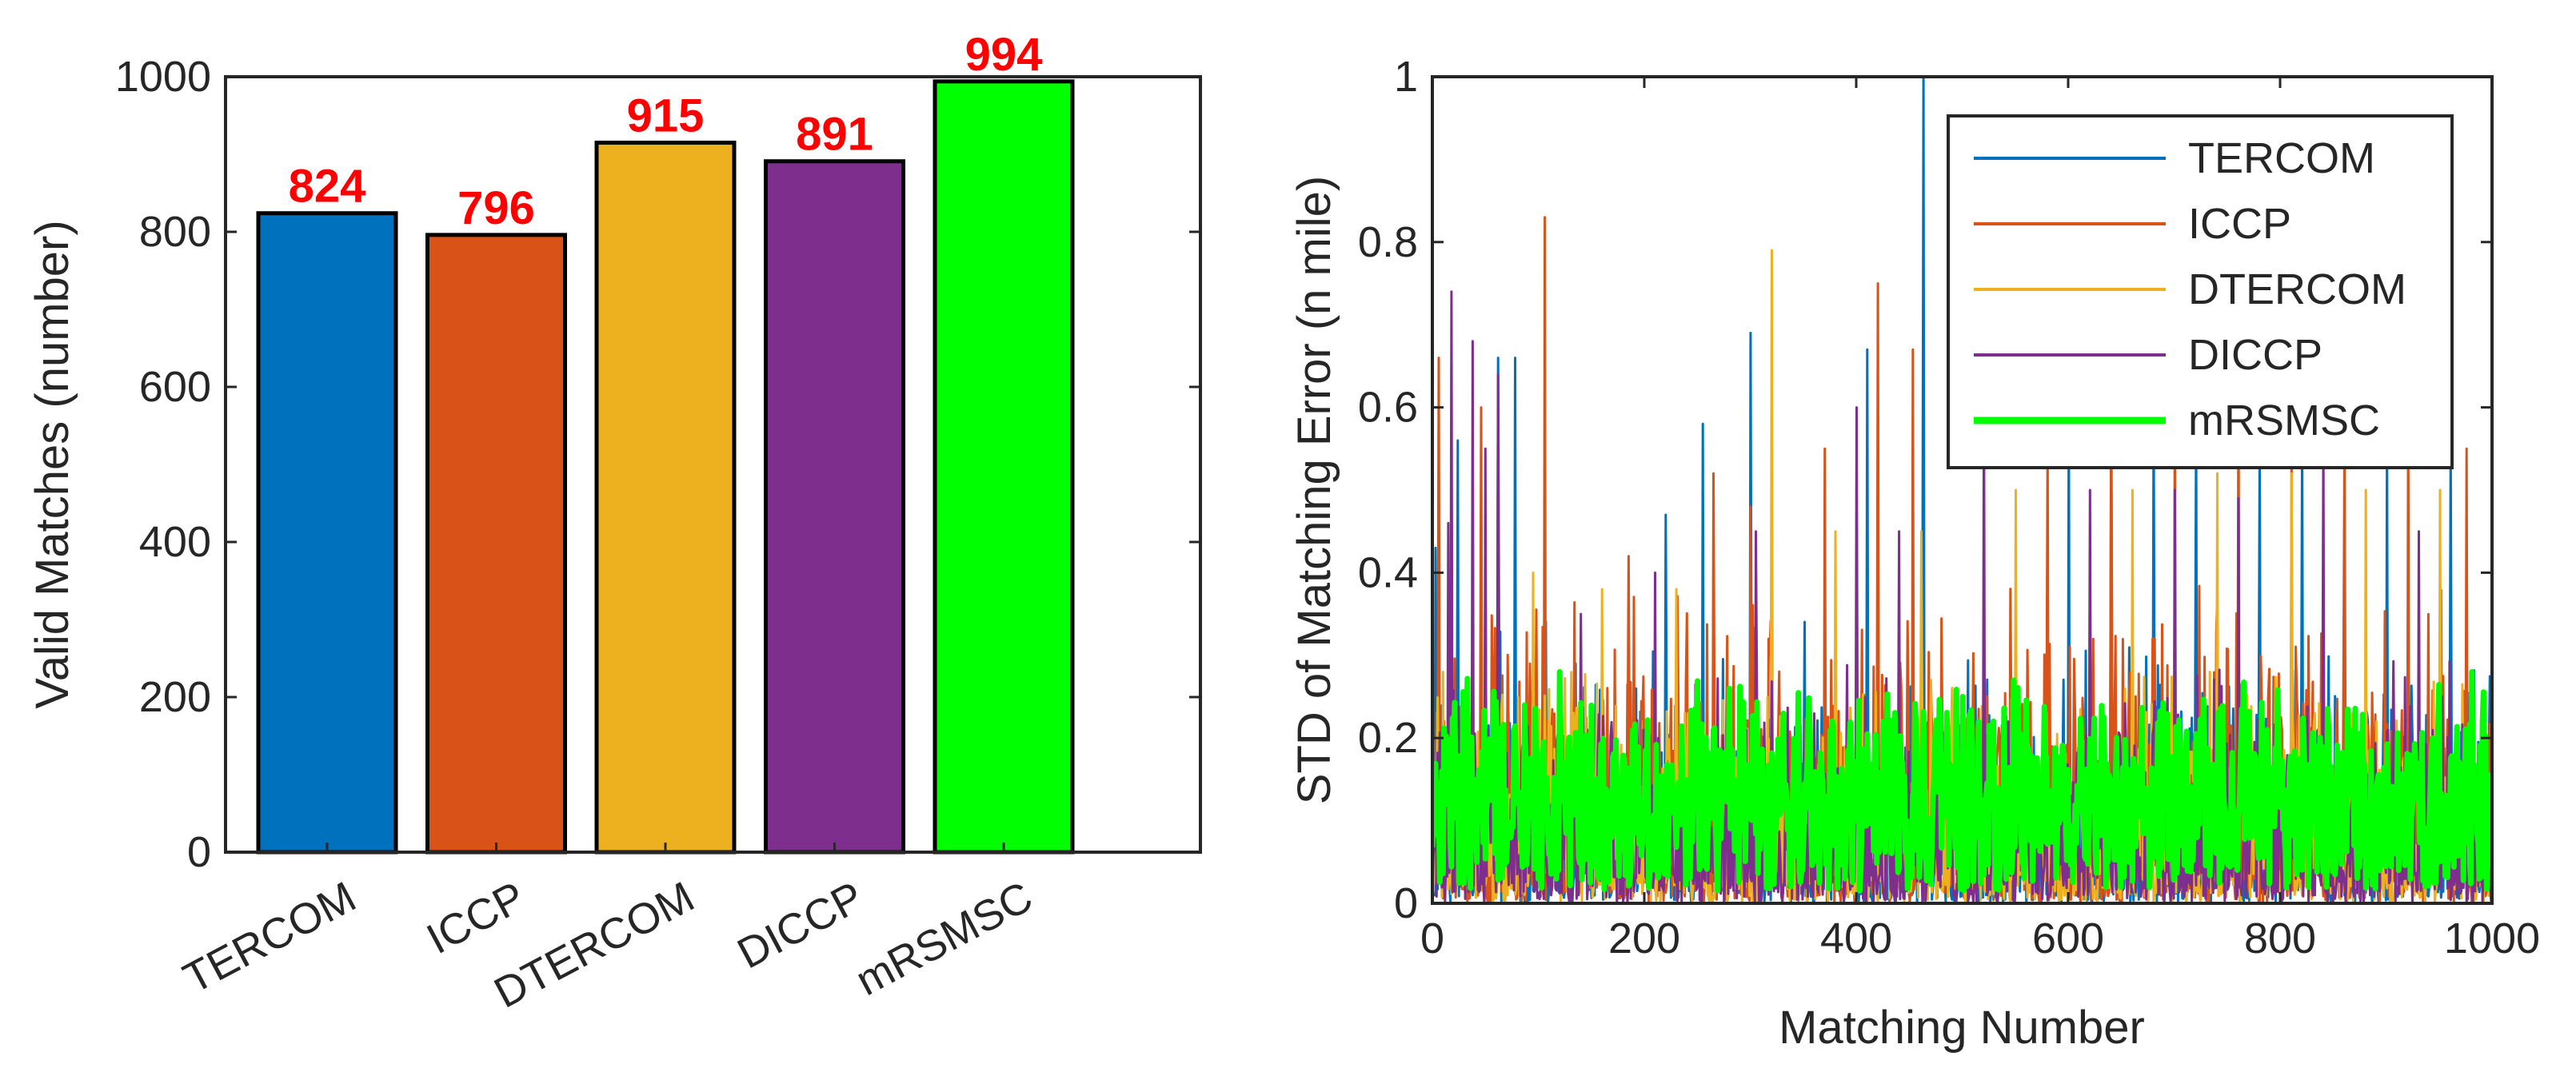 The width and height of the screenshot is (2576, 1068). Describe the element at coordinates (1388, 242) in the screenshot. I see `y-tick-label: 0.8` at that location.